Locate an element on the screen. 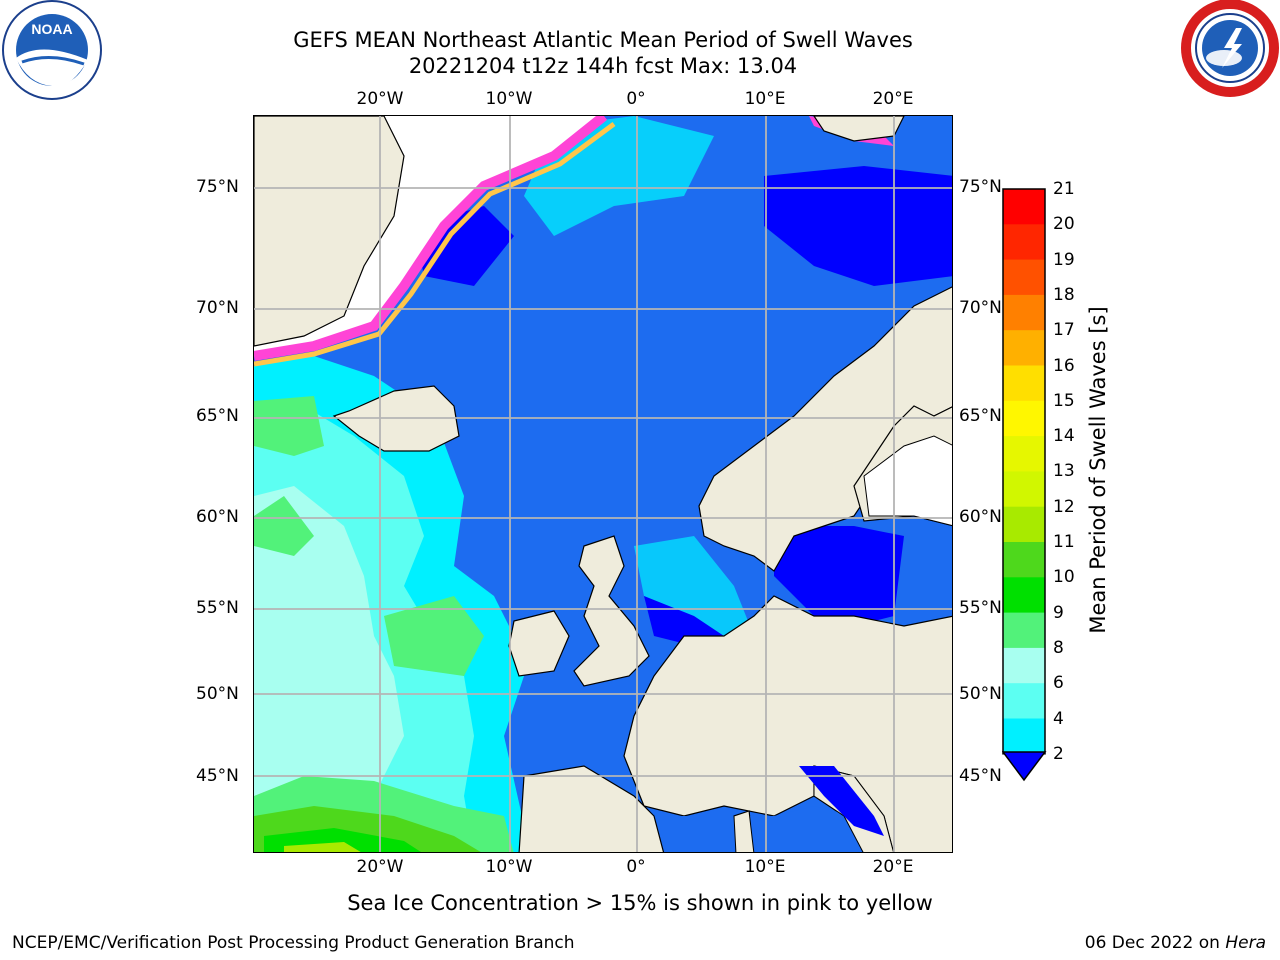 The image size is (1280, 960). swell-band-9-10s is located at coordinates (284, 526).